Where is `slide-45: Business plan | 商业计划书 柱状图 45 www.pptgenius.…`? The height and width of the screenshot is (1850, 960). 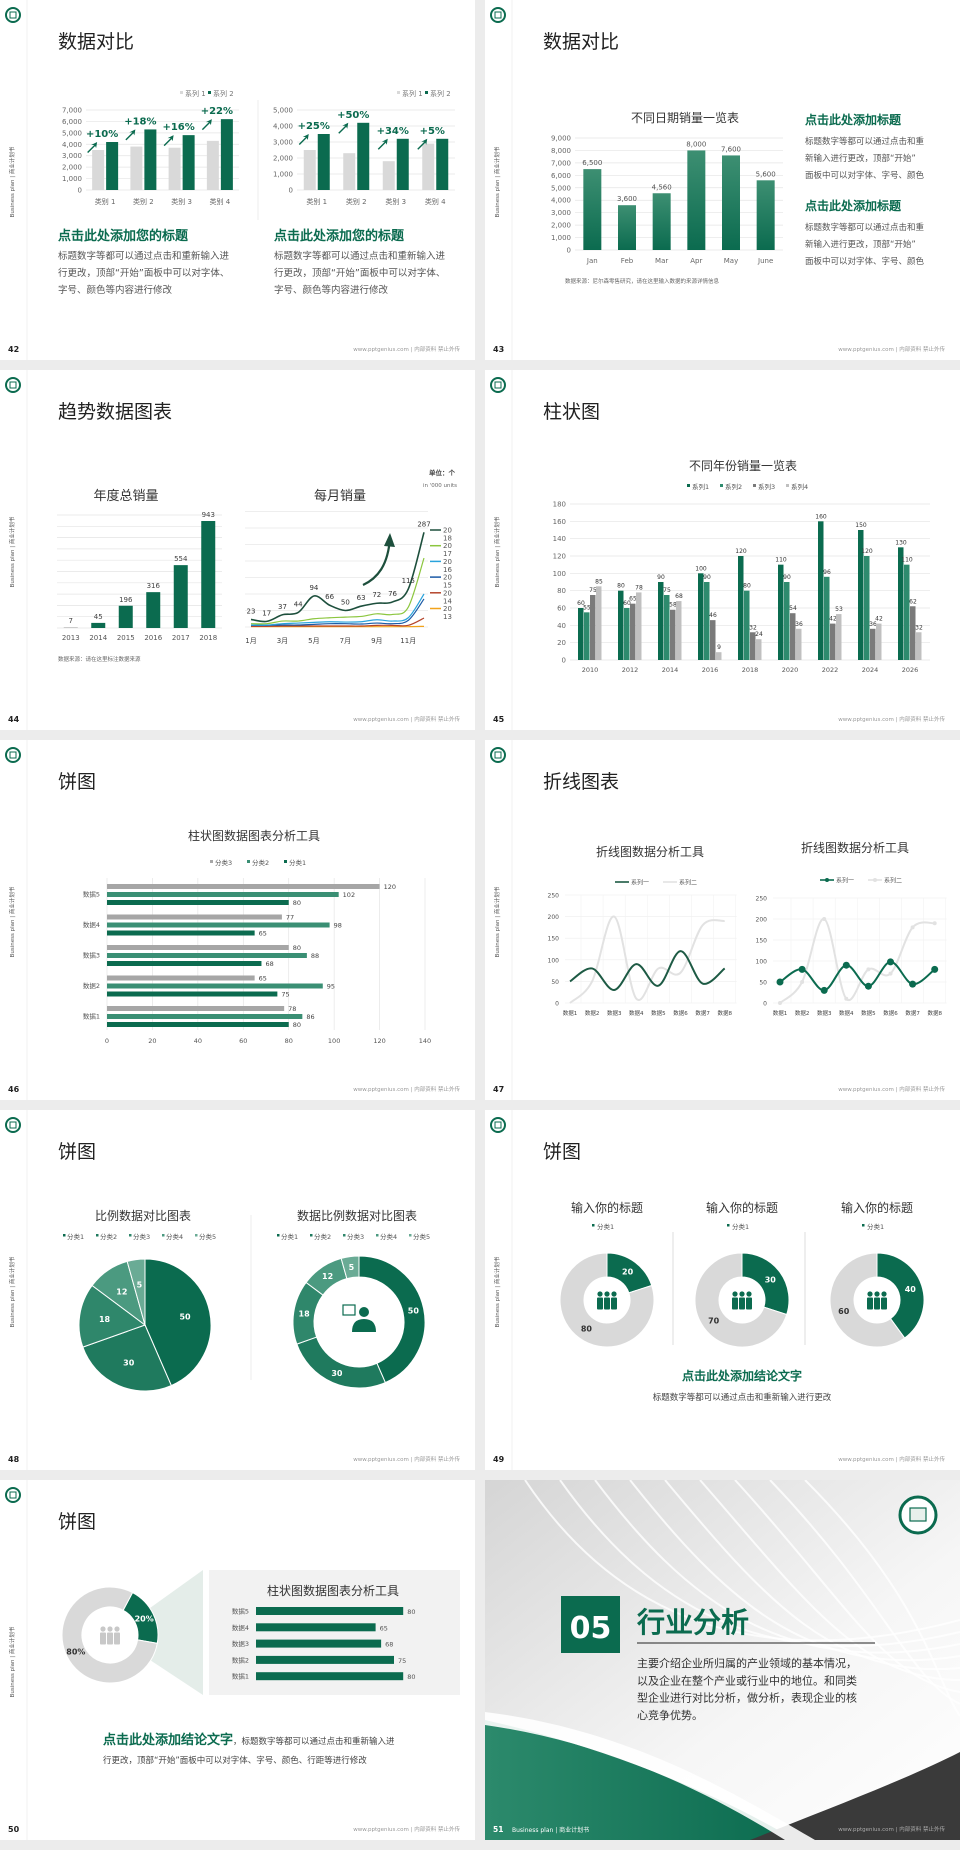
slide-45: Business plan | 商业计划书 柱状图 45 www.pptgenius.… is located at coordinates (722, 550).